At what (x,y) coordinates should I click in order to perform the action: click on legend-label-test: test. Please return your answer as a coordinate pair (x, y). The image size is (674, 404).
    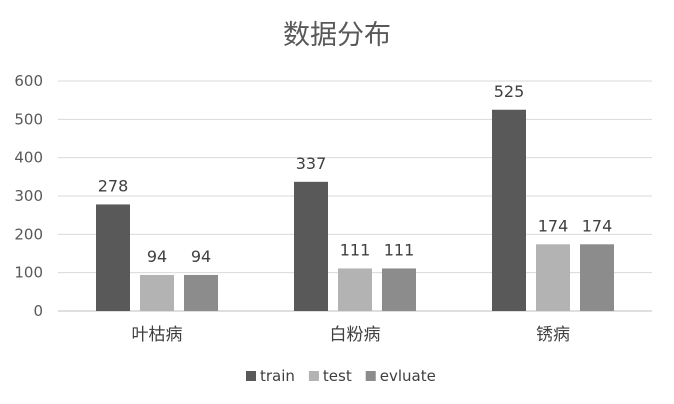
    Looking at the image, I should click on (337, 376).